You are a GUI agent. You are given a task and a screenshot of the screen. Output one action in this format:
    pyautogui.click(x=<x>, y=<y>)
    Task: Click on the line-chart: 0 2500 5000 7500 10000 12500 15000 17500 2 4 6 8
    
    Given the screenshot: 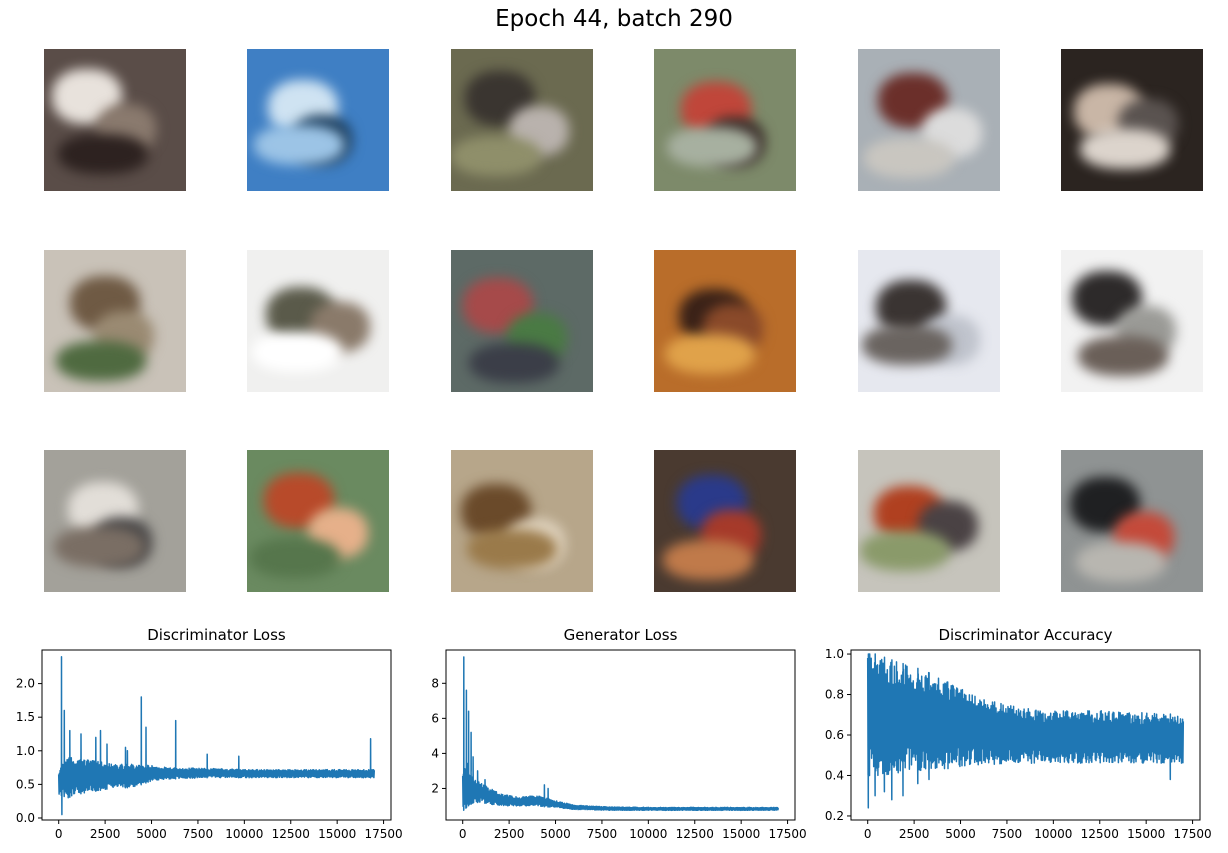 What is the action you would take?
    pyautogui.click(x=619, y=745)
    